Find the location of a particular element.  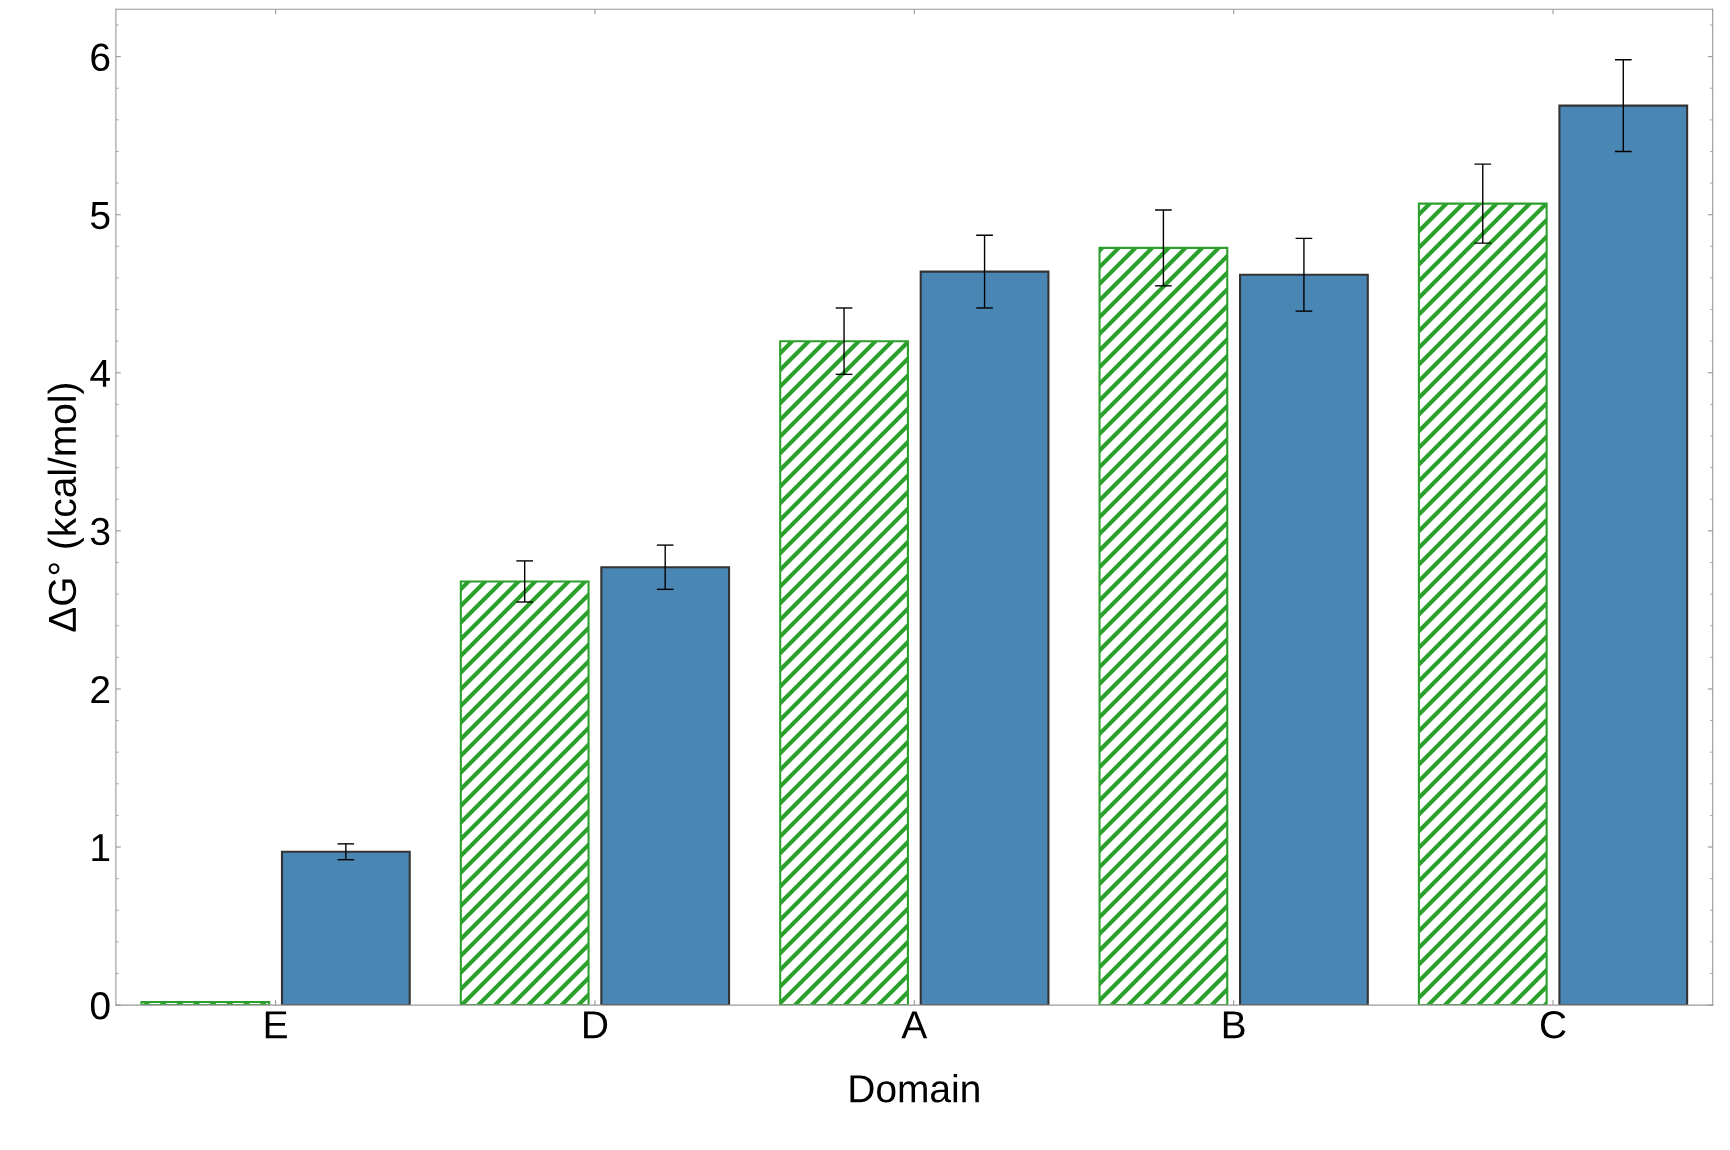

y-tick-label: 3 is located at coordinates (100, 531).